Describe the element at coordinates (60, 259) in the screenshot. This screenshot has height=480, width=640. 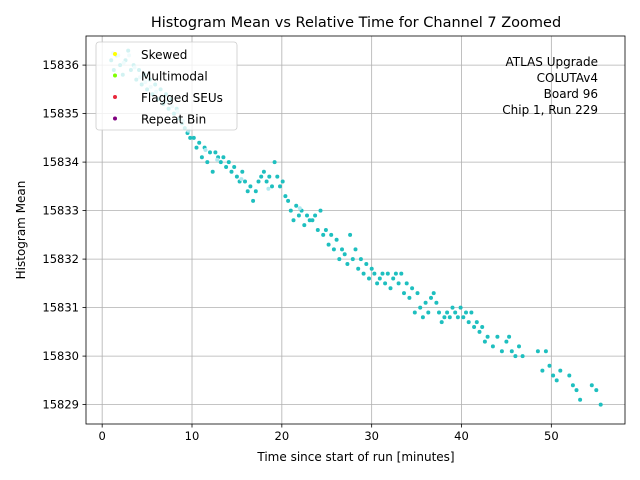
I see `y-tick-label: 15832` at that location.